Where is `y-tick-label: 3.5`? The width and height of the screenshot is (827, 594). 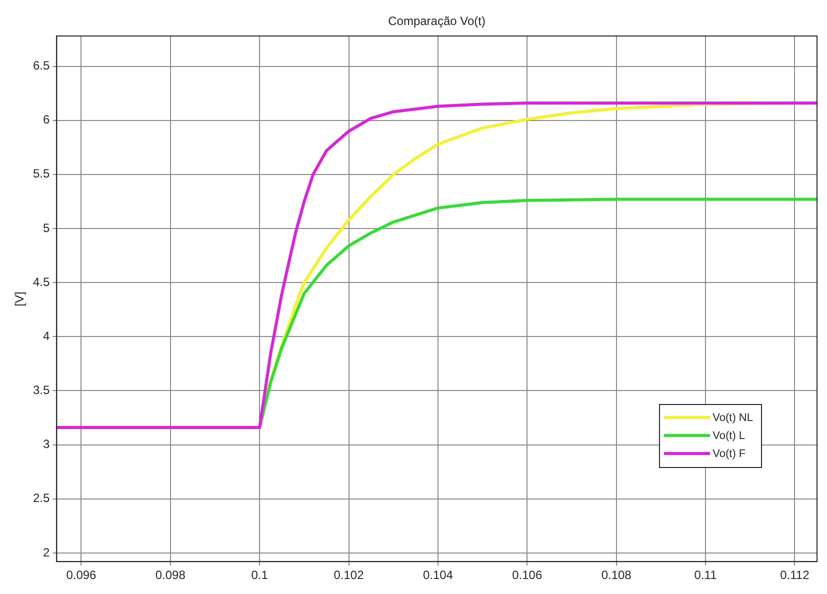 y-tick-label: 3.5 is located at coordinates (41, 390).